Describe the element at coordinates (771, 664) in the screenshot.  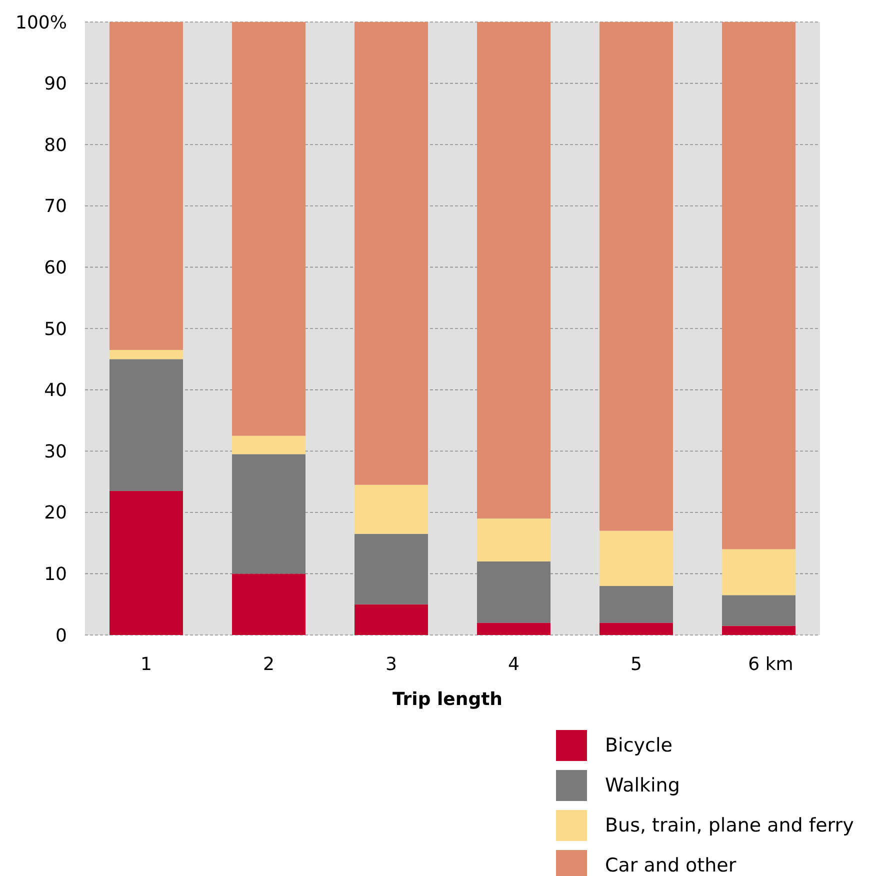
I see `x-tick-label: 6 km` at that location.